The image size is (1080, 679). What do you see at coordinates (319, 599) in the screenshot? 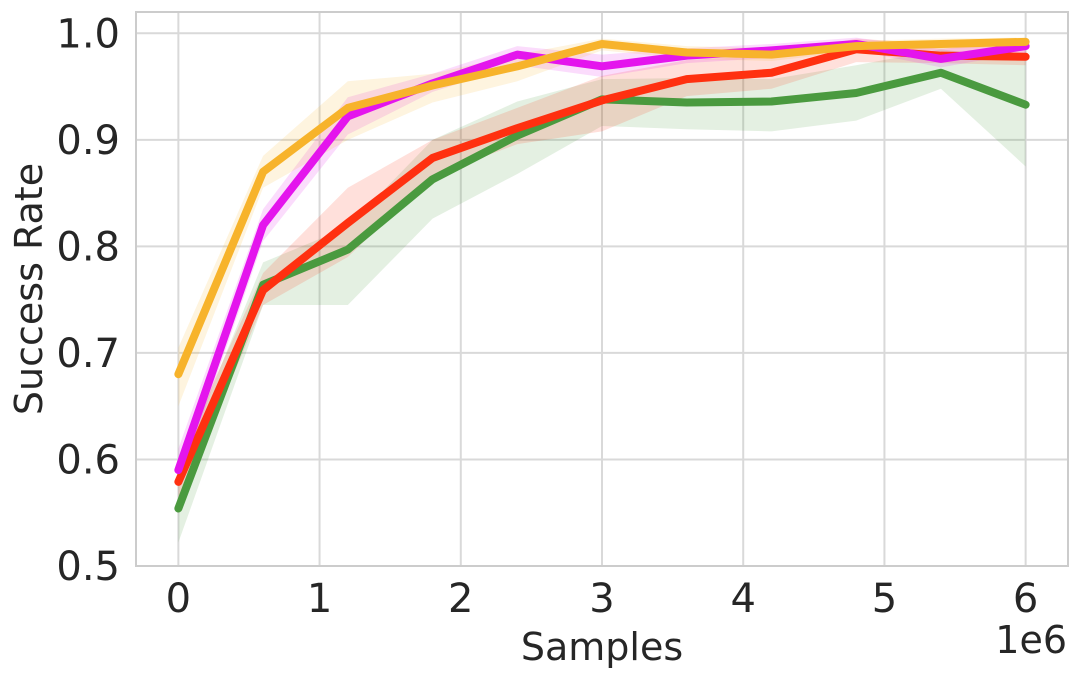
I see `x-tick-label: 1` at bounding box center [319, 599].